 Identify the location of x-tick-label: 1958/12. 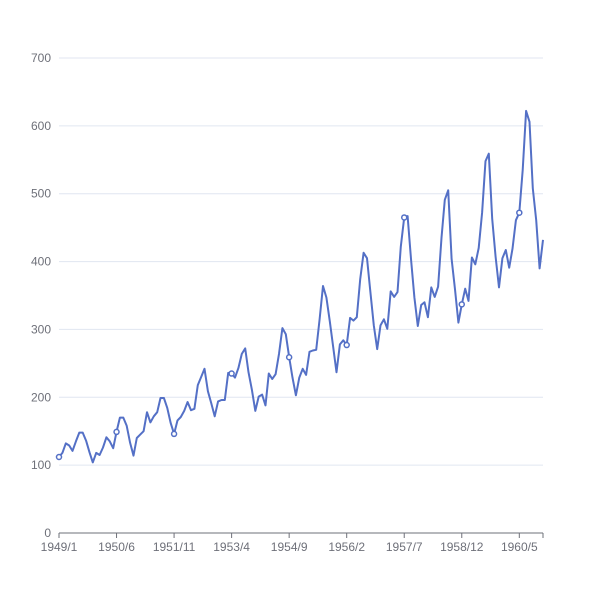
(462, 547).